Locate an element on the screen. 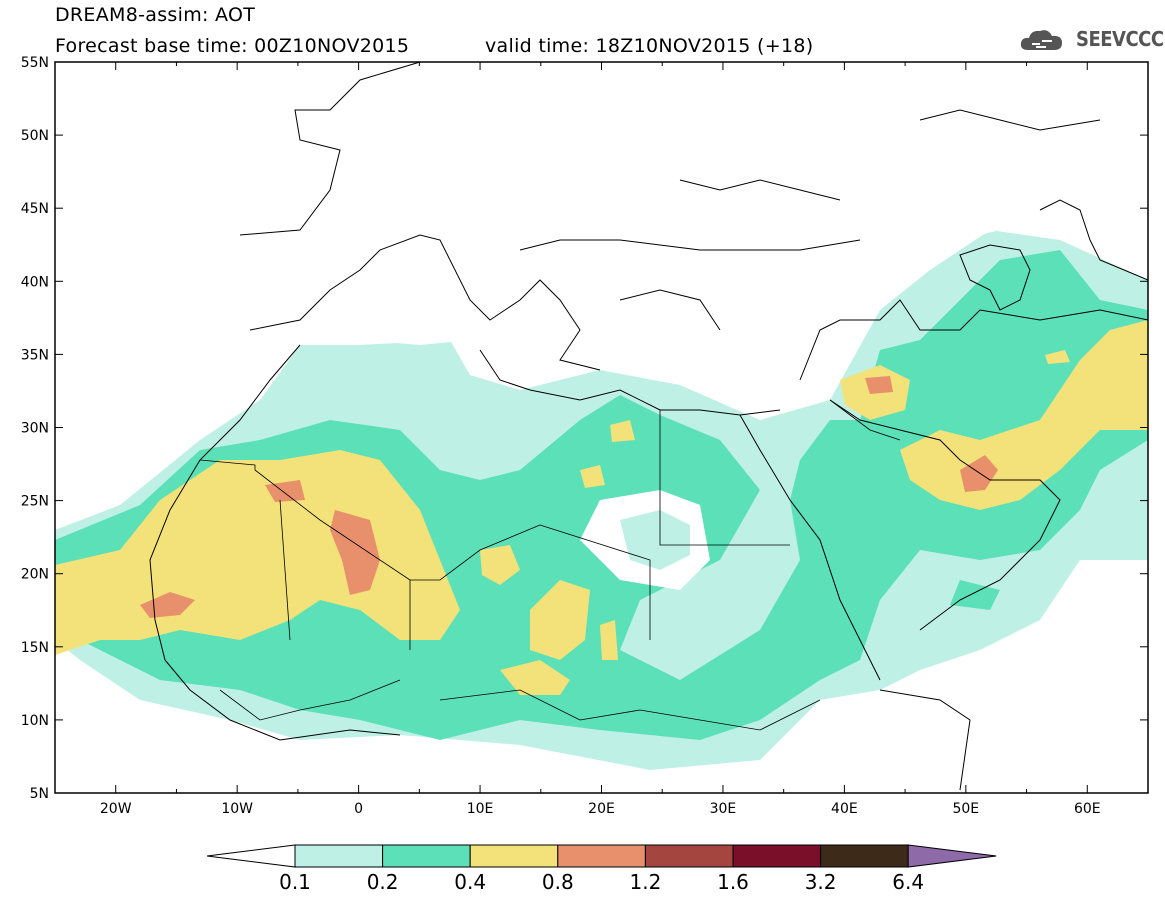 The image size is (1165, 905). lon-label: 10E is located at coordinates (480, 809).